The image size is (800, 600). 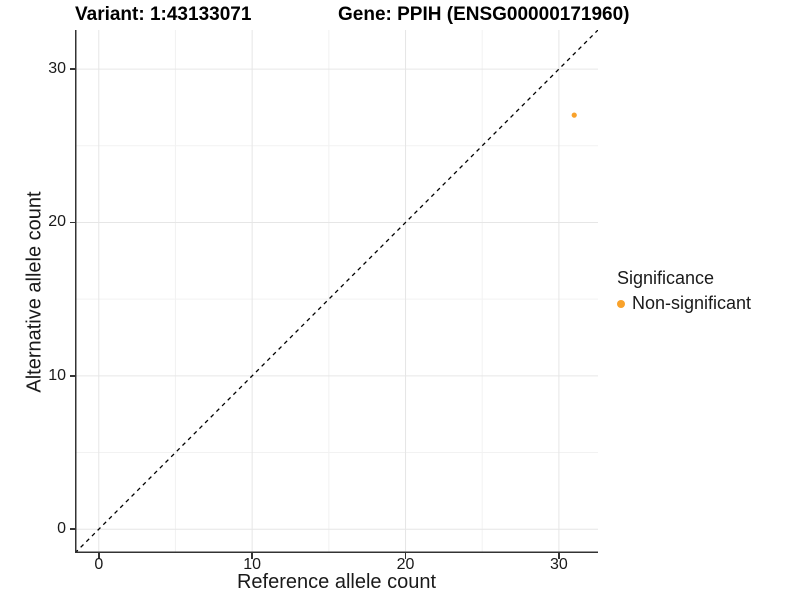 What do you see at coordinates (57, 375) in the screenshot?
I see `y-tick-label: 10` at bounding box center [57, 375].